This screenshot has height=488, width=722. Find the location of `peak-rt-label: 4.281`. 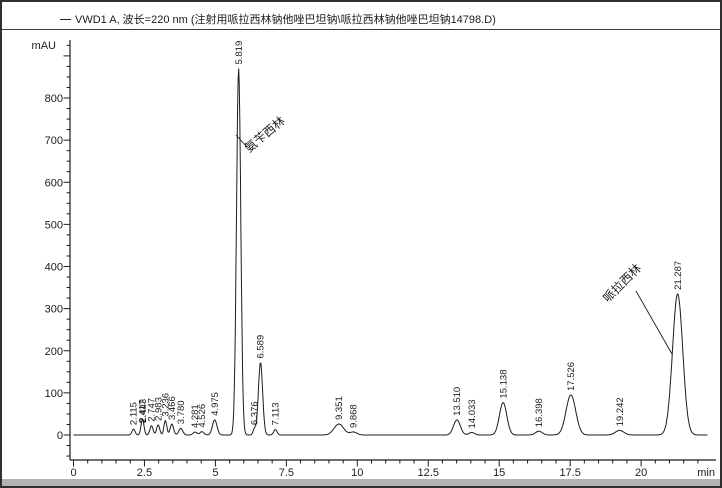

peak-rt-label: 4.281 is located at coordinates (195, 416).